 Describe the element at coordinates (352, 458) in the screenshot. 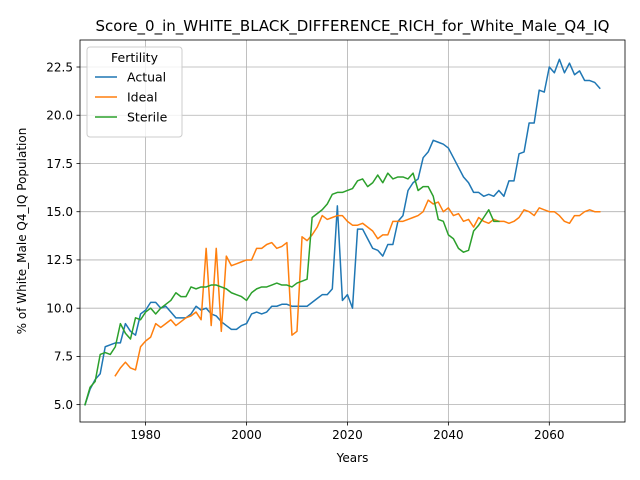

I see `x-axis-label: Years` at that location.